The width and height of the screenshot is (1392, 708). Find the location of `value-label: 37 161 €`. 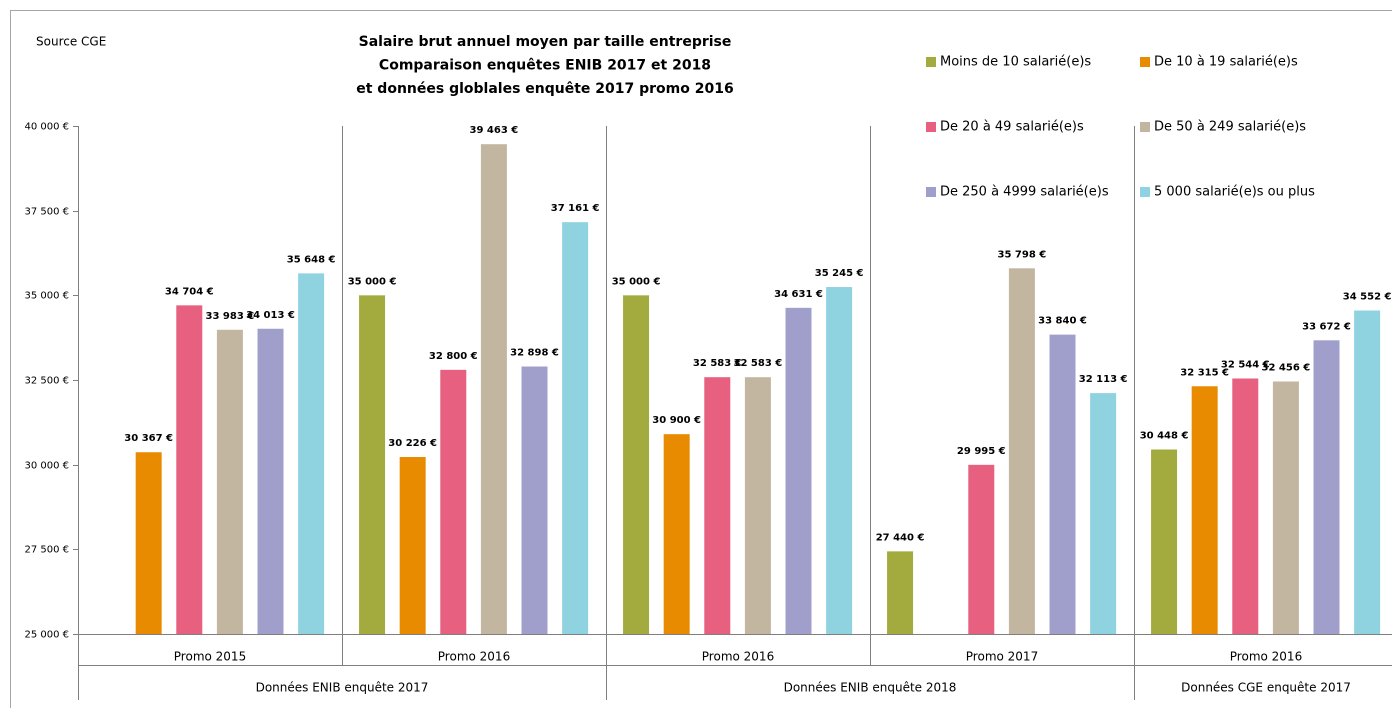

value-label: 37 161 € is located at coordinates (575, 208).